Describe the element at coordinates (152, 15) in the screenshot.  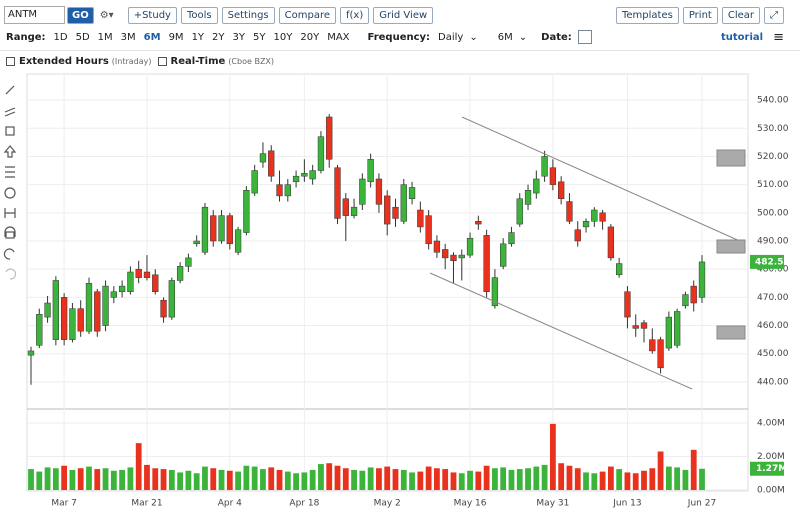
I see `toolbar-button: +Study` at that location.